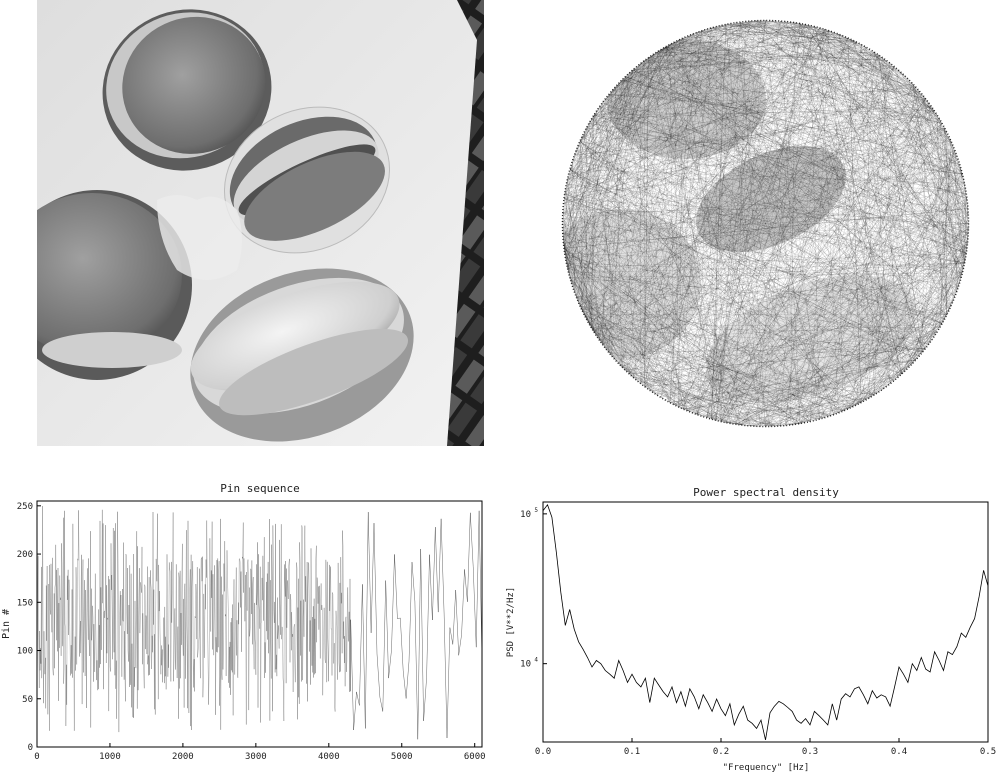 The image size is (998, 777). Describe the element at coordinates (302, 355) in the screenshot. I see `macaron-bottom` at that location.